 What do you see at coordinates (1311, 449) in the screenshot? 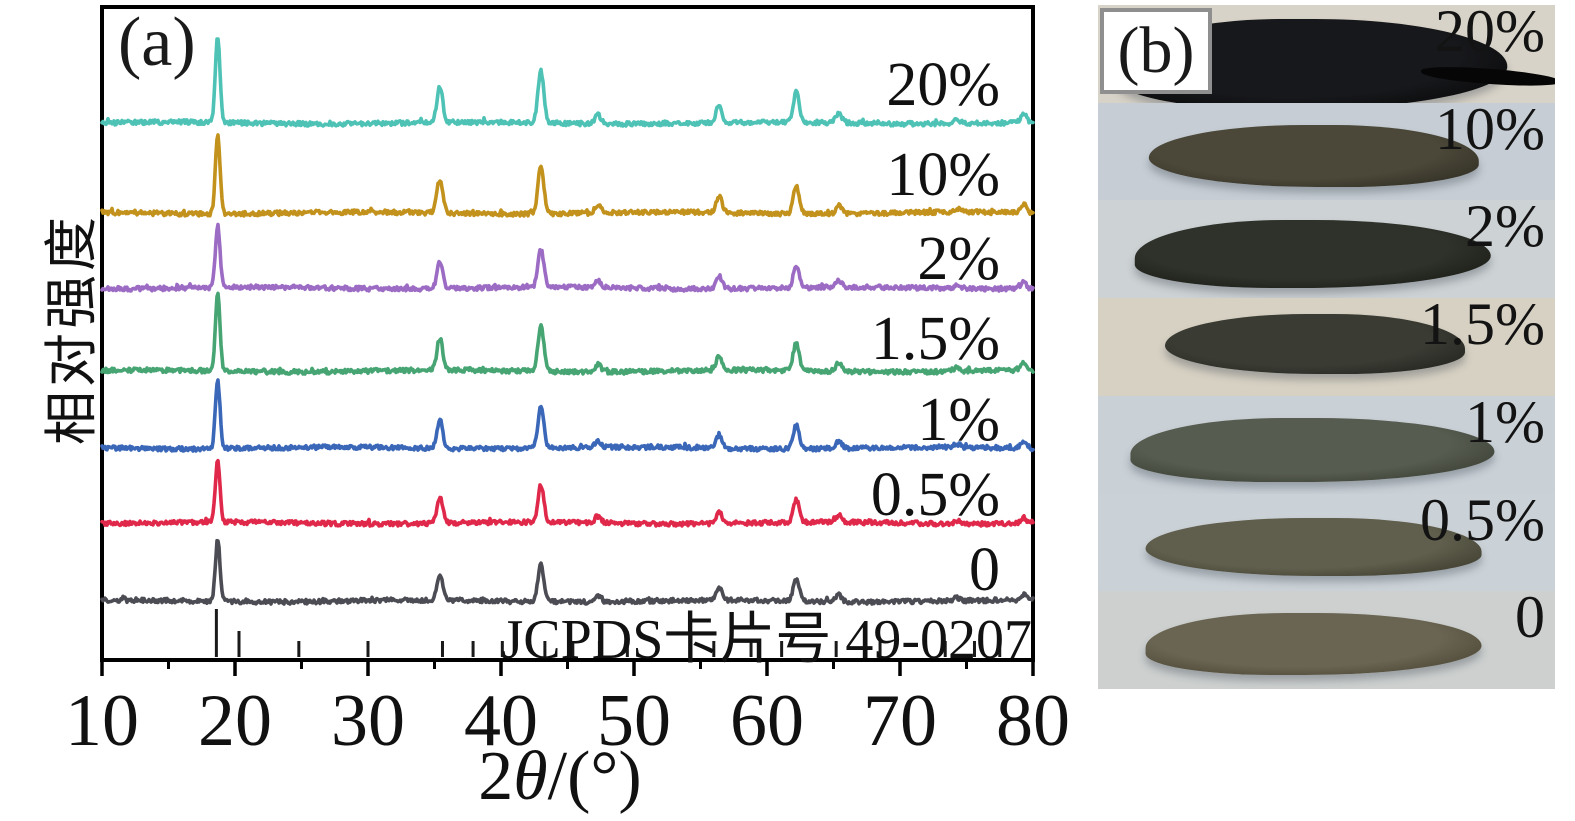
I see `powder-pile-1%` at bounding box center [1311, 449].